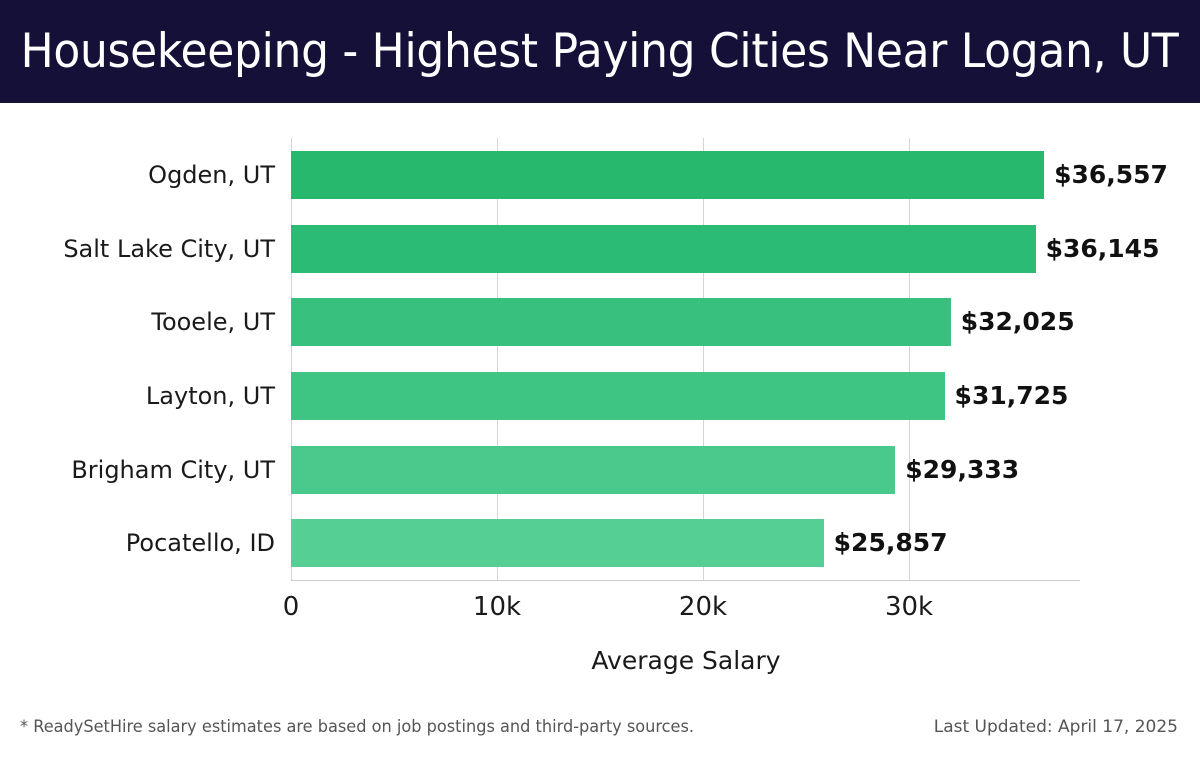 This screenshot has width=1200, height=758. What do you see at coordinates (910, 359) in the screenshot?
I see `gridline-30k` at bounding box center [910, 359].